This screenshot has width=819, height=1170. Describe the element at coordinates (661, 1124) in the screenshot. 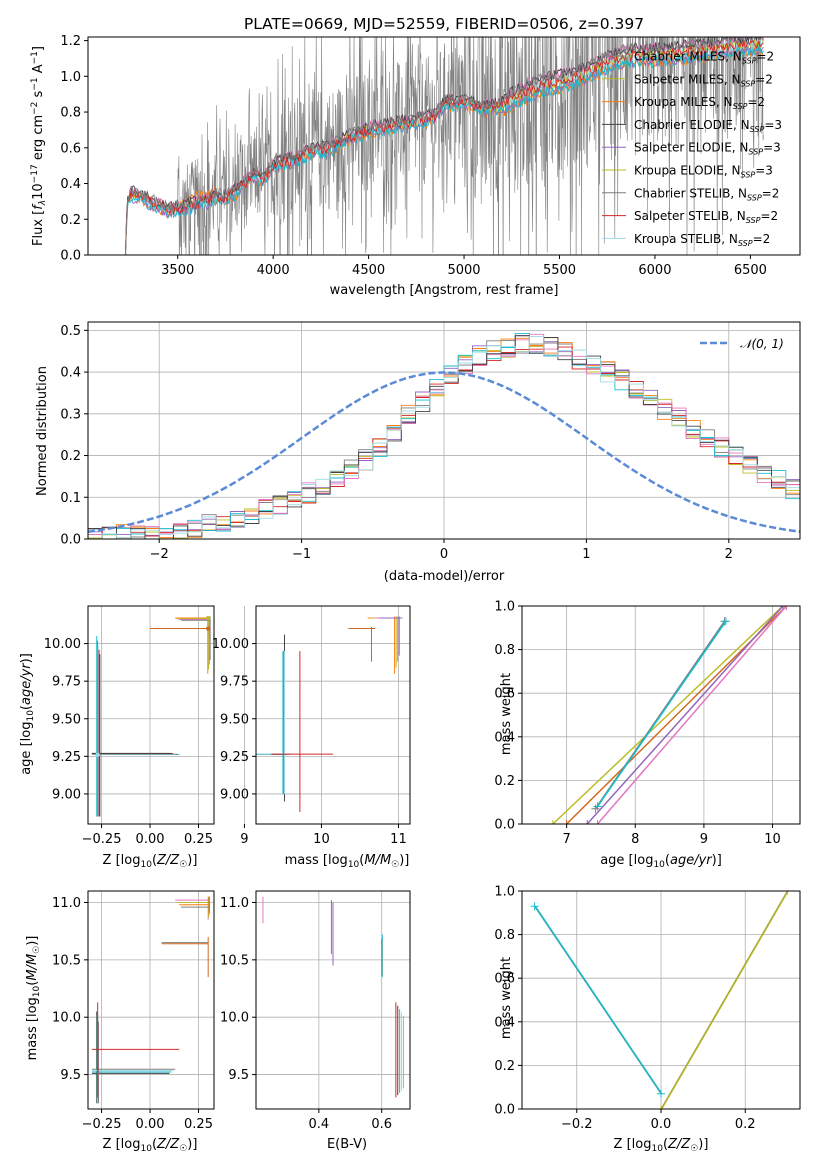

I see `p-wZ-xtick-label: 0.0` at that location.